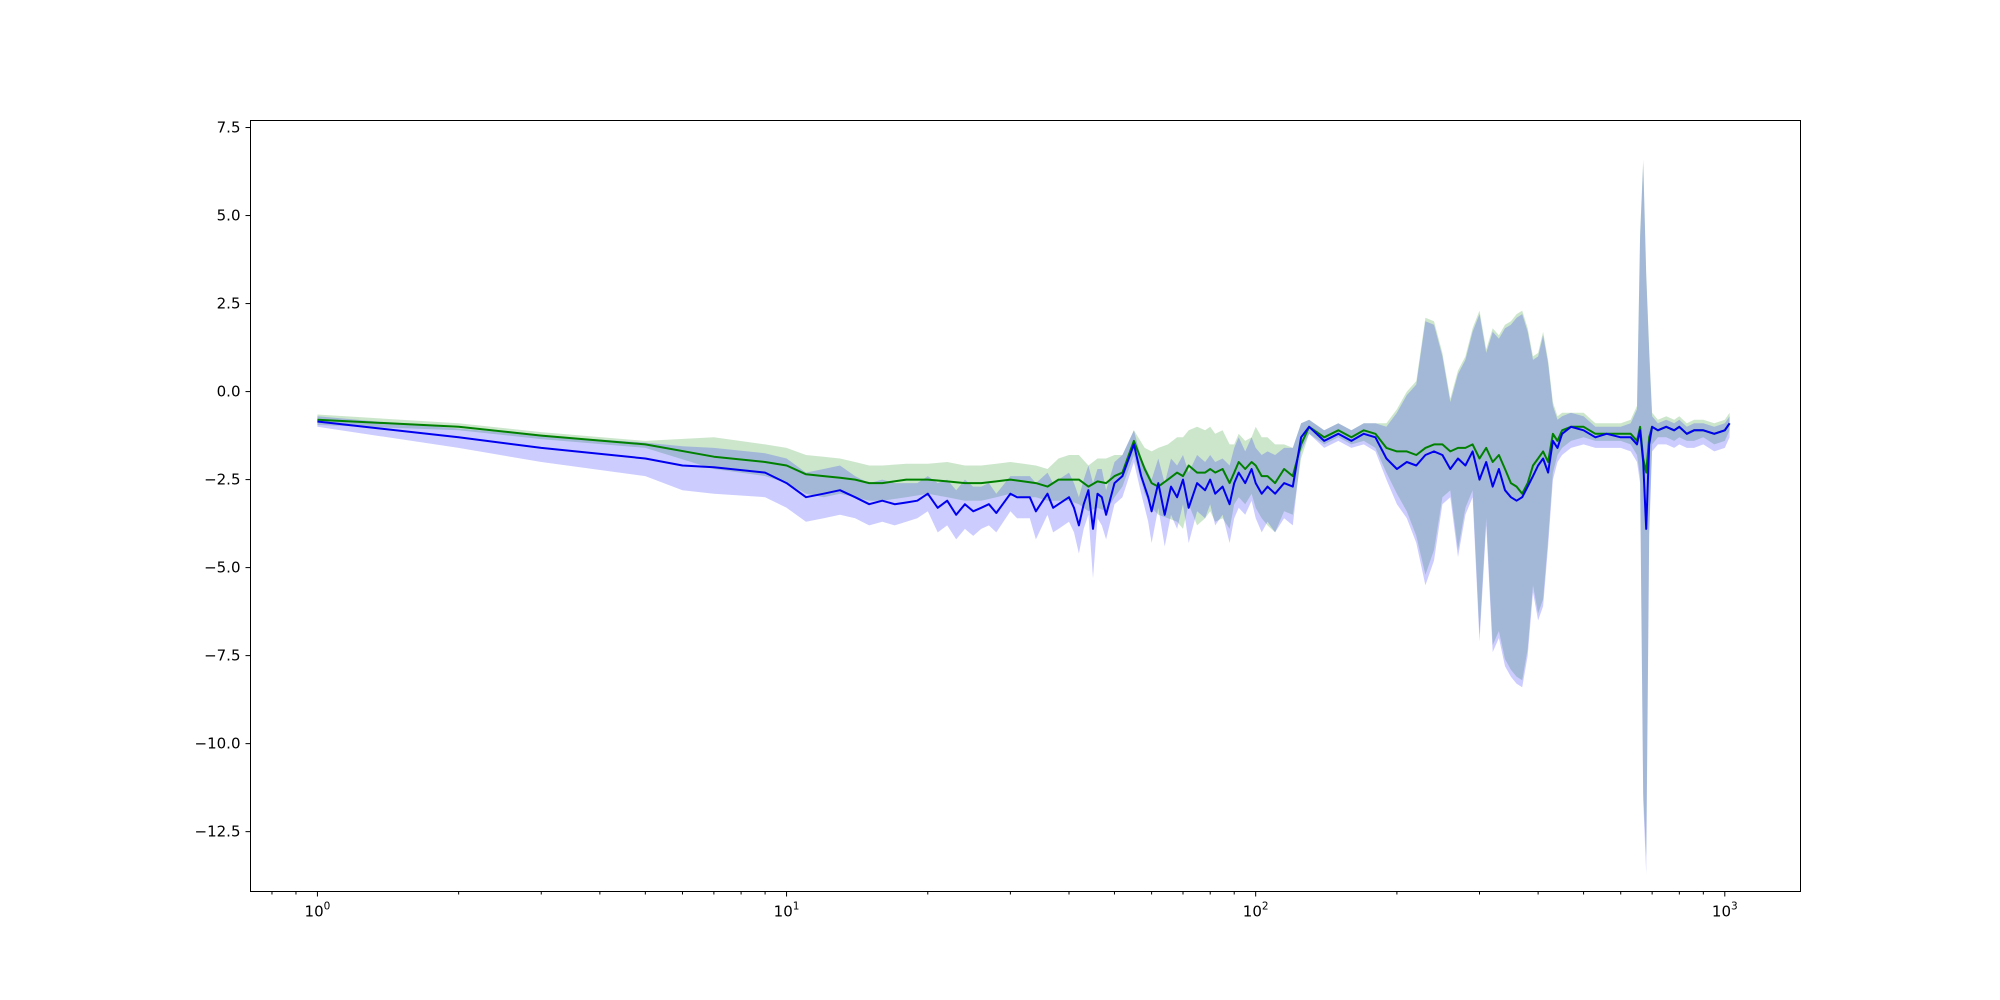  Describe the element at coordinates (1256, 911) in the screenshot. I see `x-tick-label: 10²` at that location.